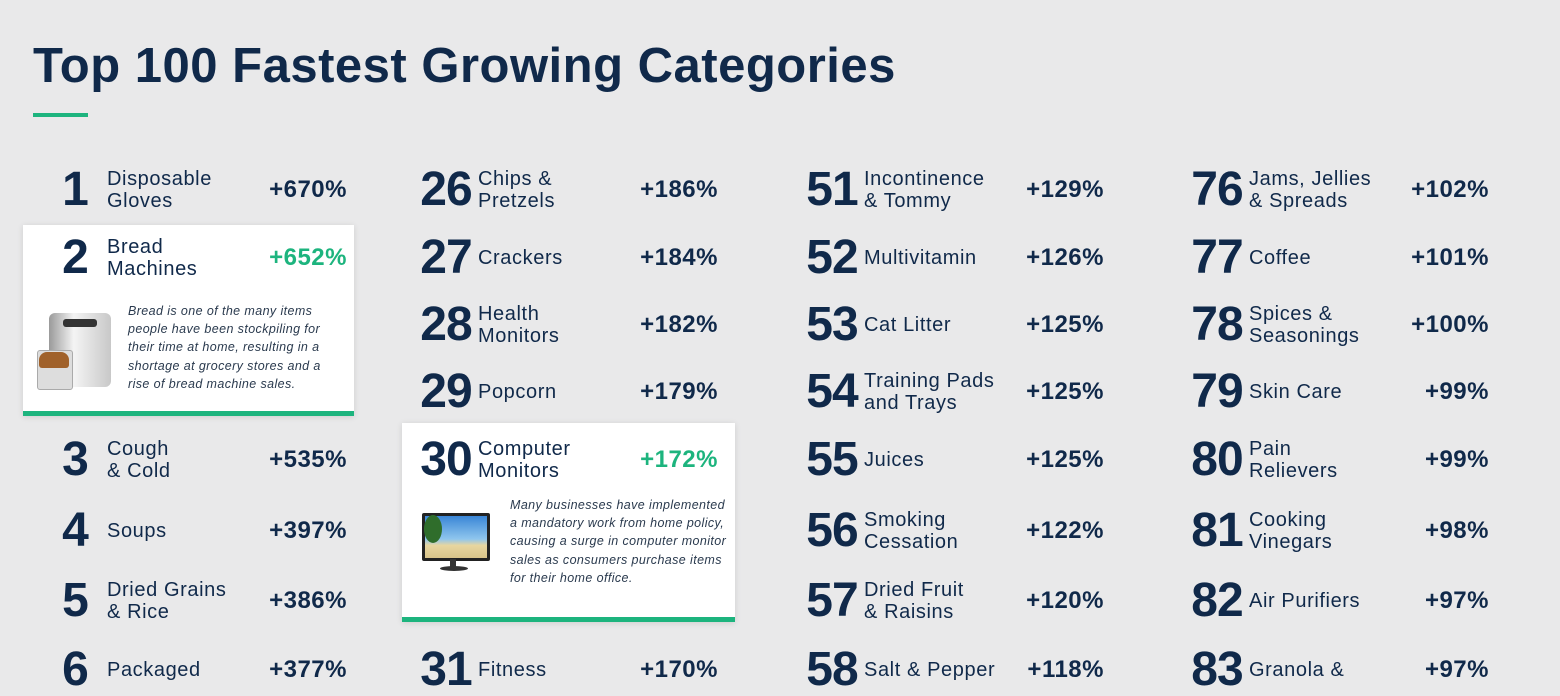 This screenshot has width=1560, height=696. What do you see at coordinates (1217, 324) in the screenshot?
I see `rank-number: 78` at bounding box center [1217, 324].